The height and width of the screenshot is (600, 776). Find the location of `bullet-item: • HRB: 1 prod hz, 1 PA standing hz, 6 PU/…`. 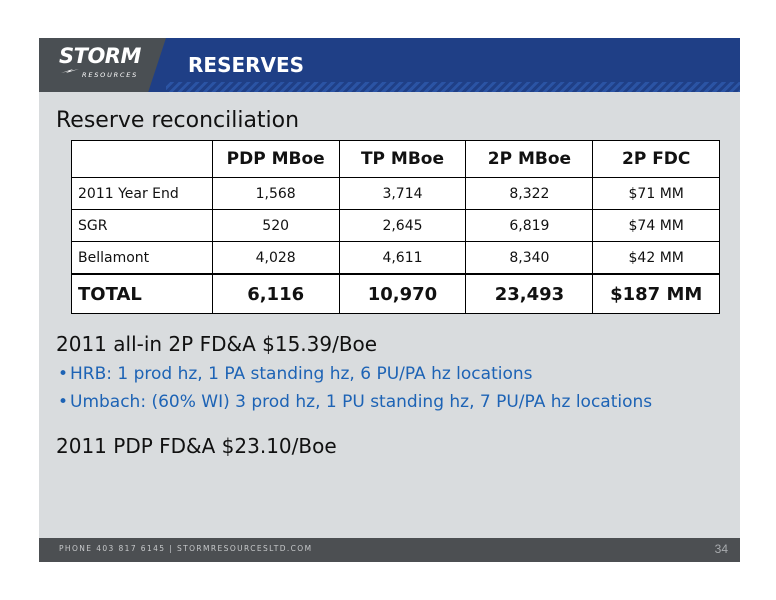

bullet-item: • HRB: 1 prod hz, 1 PA standing hz, 6 PU/… is located at coordinates (295, 374).